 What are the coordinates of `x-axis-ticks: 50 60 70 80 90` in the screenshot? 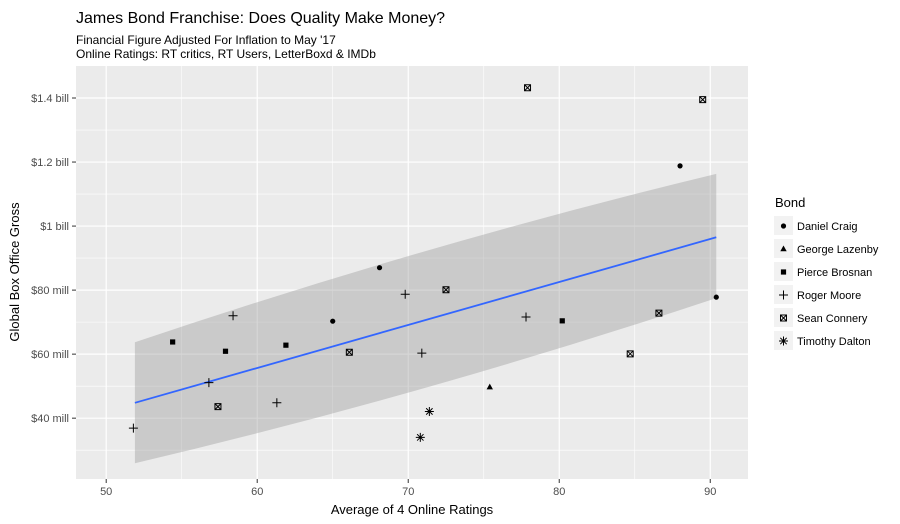 It's located at (408, 488).